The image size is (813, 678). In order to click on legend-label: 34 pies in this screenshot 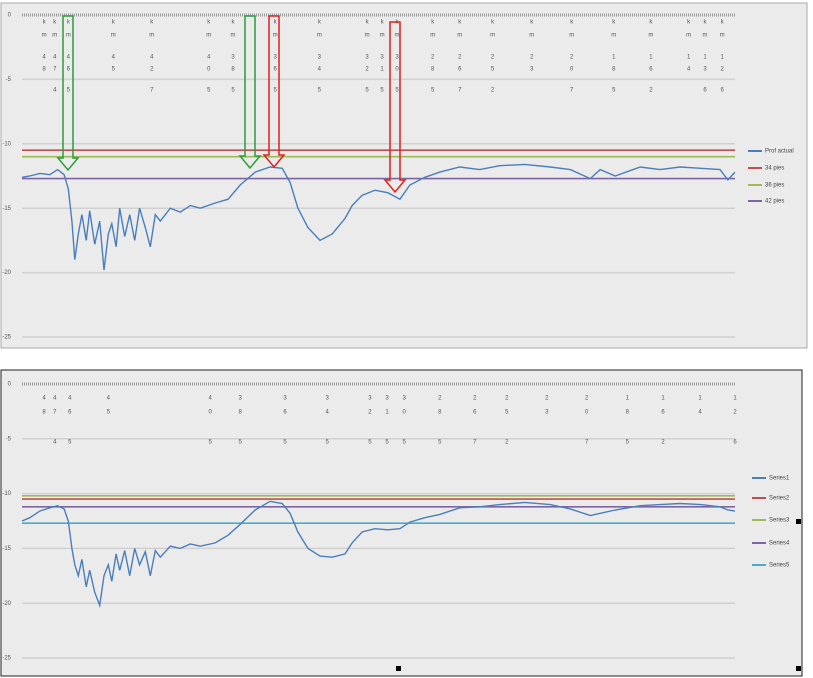, I will do `click(774, 169)`.